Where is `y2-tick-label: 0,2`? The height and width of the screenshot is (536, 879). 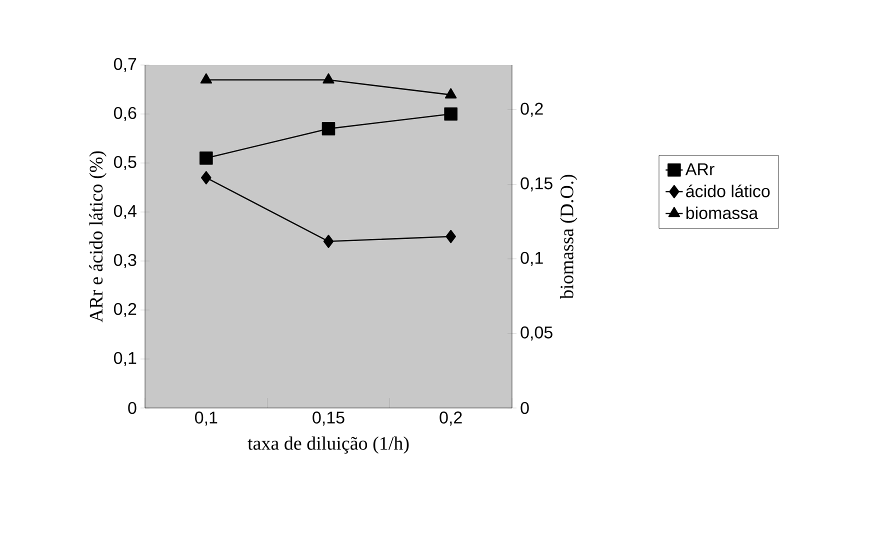 y2-tick-label: 0,2 is located at coordinates (531, 109).